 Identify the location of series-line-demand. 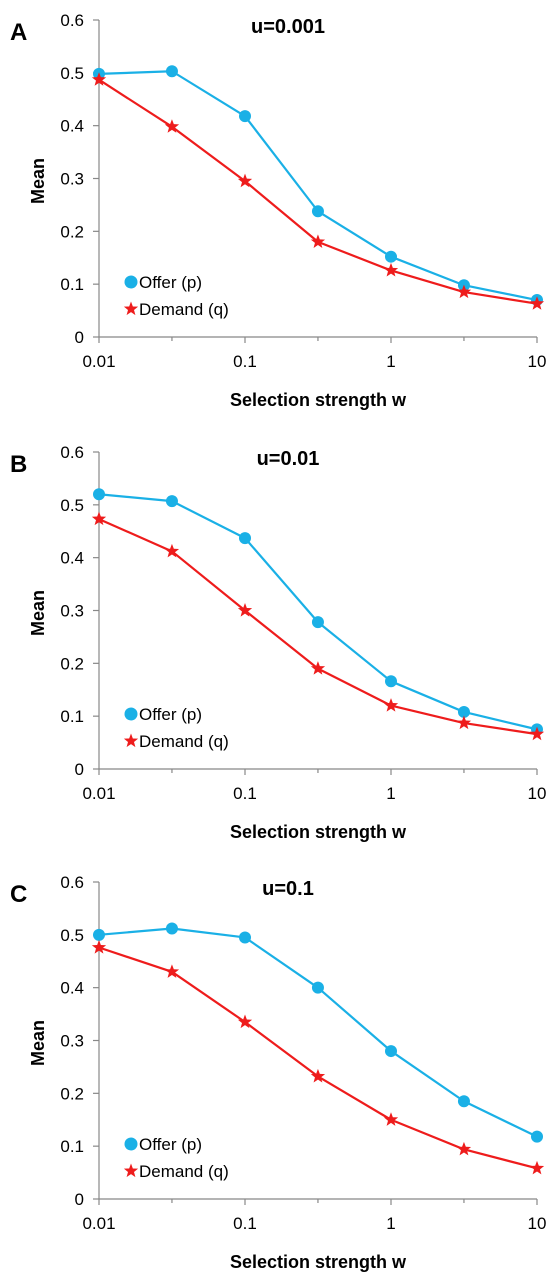
(318, 191).